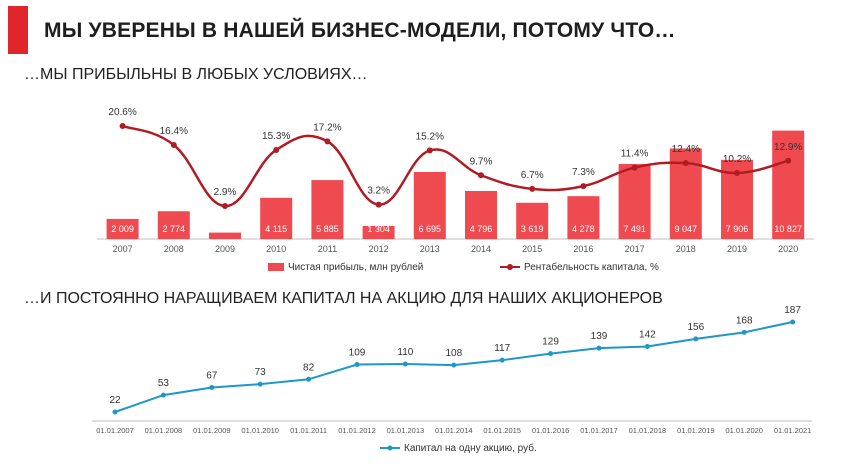 The height and width of the screenshot is (469, 849). I want to click on profit-bar-label: 7 906, so click(737, 229).